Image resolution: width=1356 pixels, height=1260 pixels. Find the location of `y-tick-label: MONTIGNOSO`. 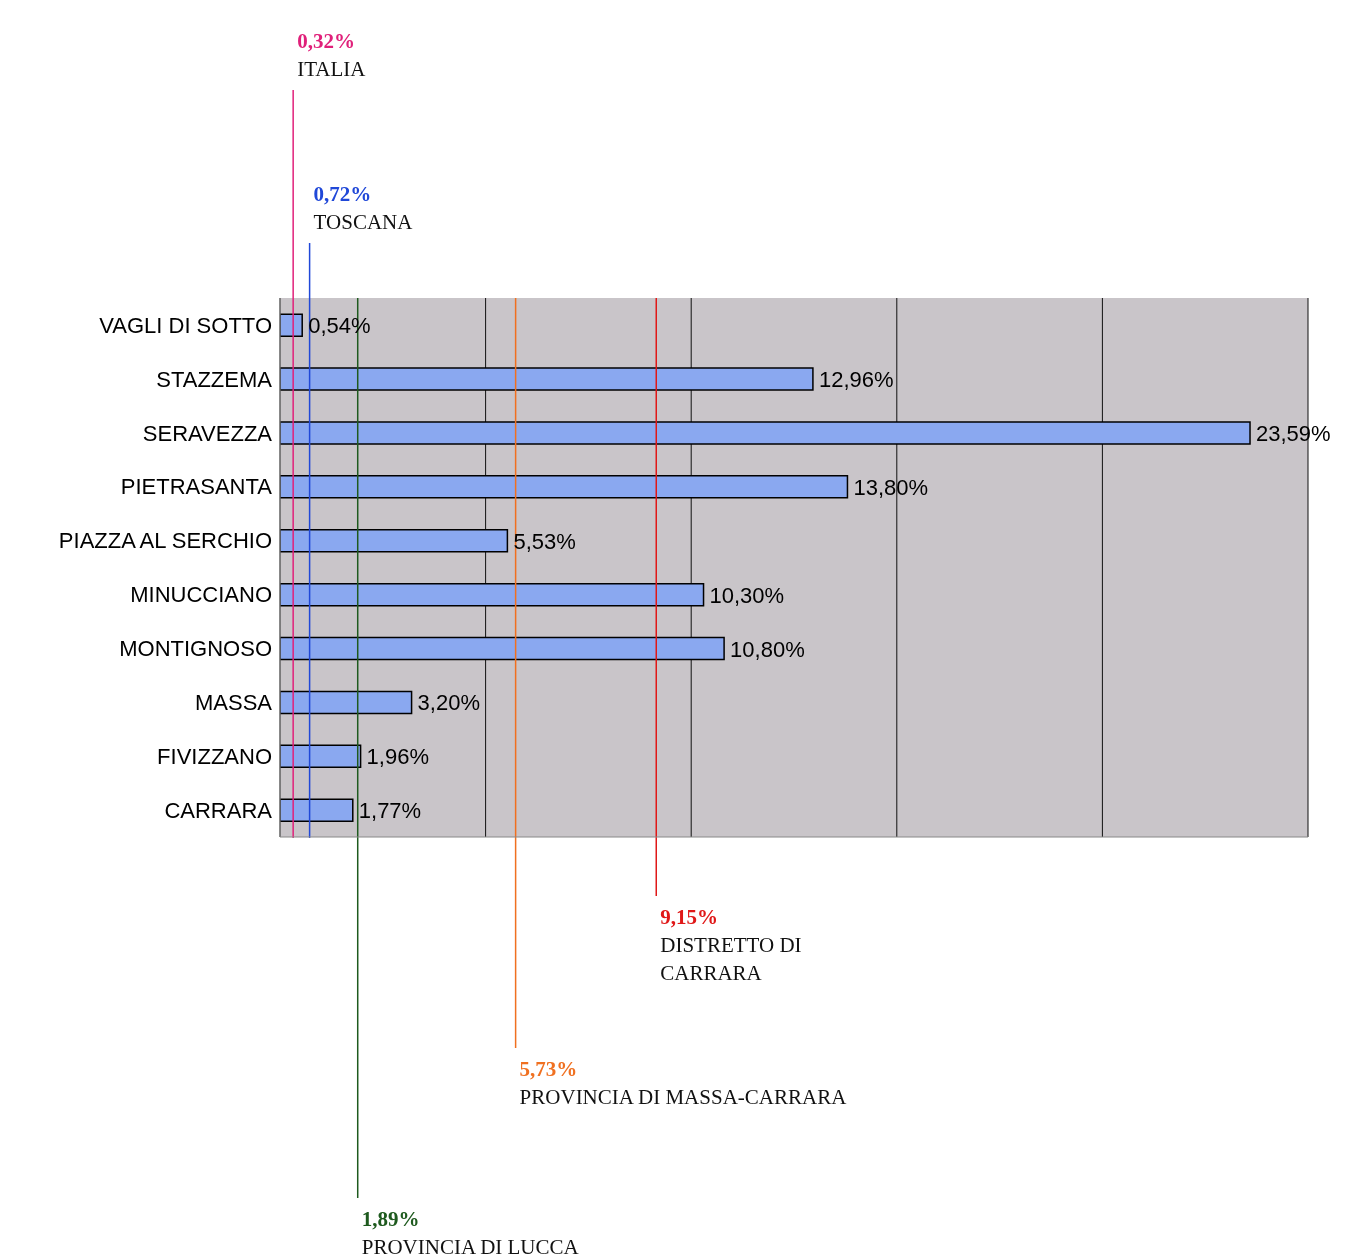

y-tick-label: MONTIGNOSO is located at coordinates (195, 649).